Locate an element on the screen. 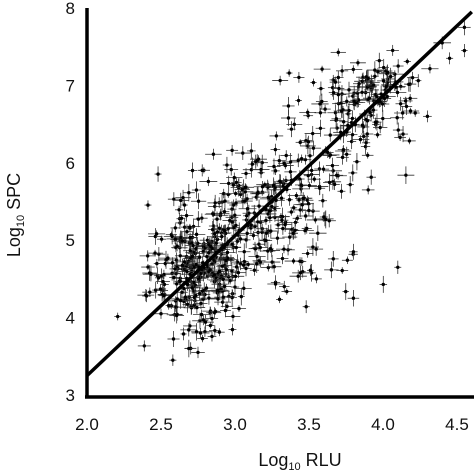  x-tick-label: 3.0 is located at coordinates (235, 424).